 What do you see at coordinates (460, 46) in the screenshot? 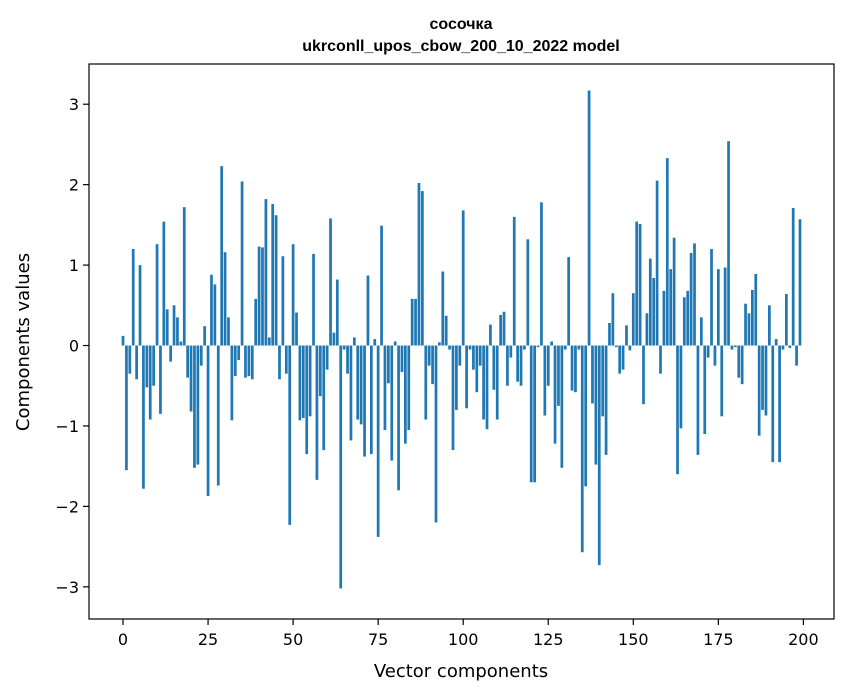
I see `chart-subtitle: ukrconll_upos_cbow_200_10_2022 model` at bounding box center [460, 46].